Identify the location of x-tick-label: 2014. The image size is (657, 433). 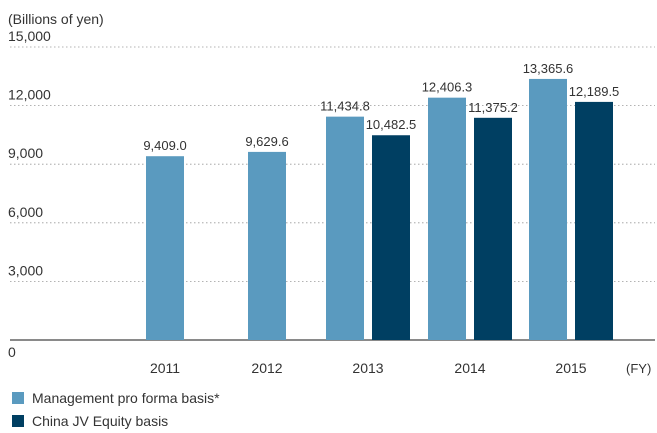
(469, 368).